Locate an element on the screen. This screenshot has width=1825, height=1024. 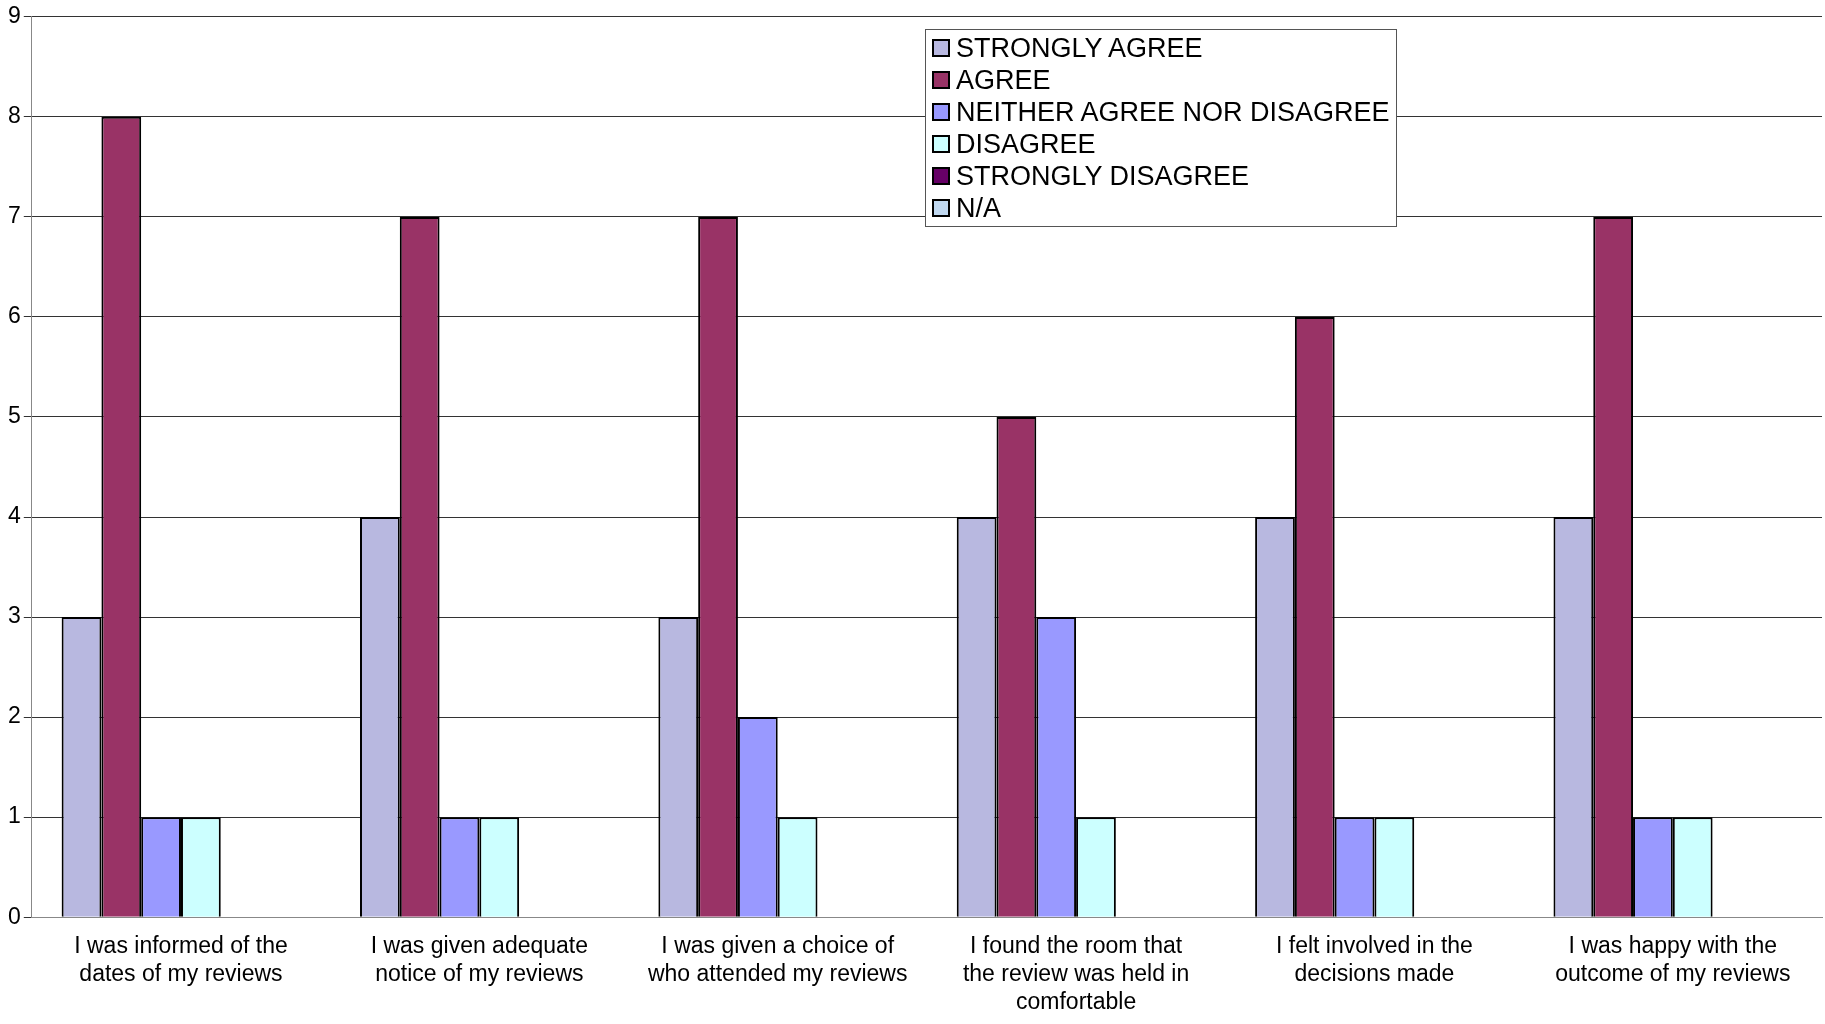
y-tick-label: 8 is located at coordinates (14, 115).